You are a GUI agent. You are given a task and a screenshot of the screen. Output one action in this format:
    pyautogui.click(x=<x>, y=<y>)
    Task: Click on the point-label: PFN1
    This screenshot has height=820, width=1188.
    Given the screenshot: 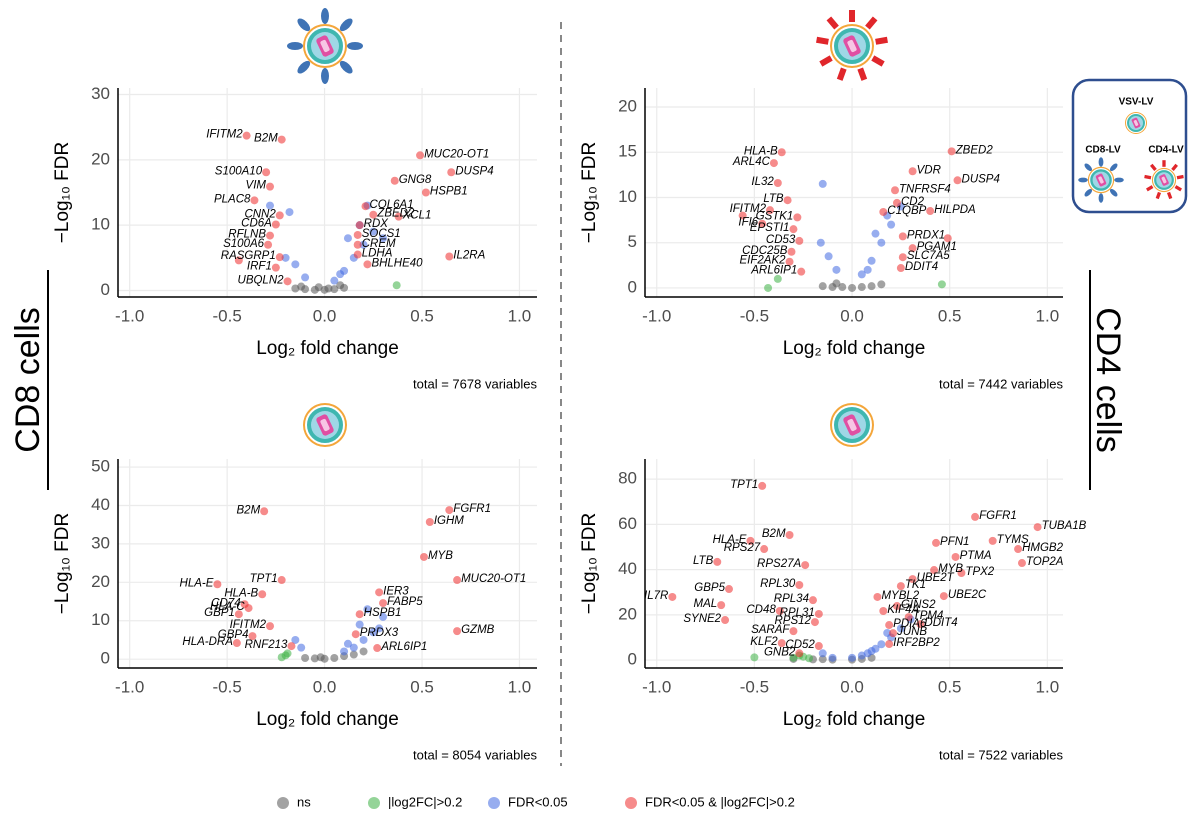 What is the action you would take?
    pyautogui.click(x=954, y=542)
    